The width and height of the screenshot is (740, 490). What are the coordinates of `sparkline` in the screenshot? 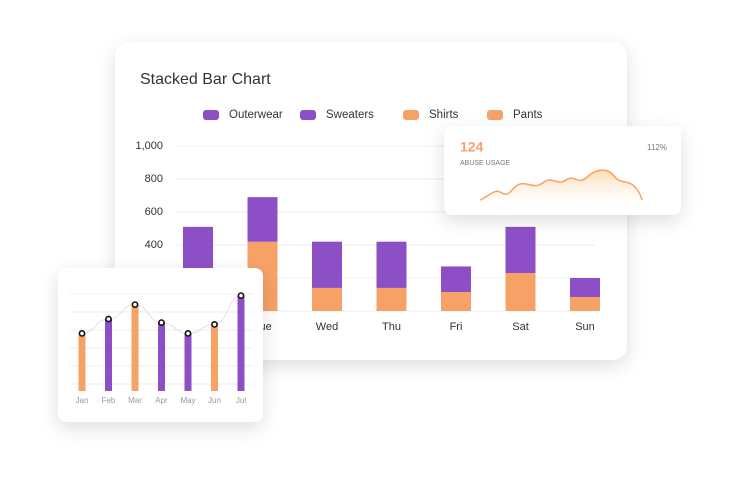 It's located at (561, 185).